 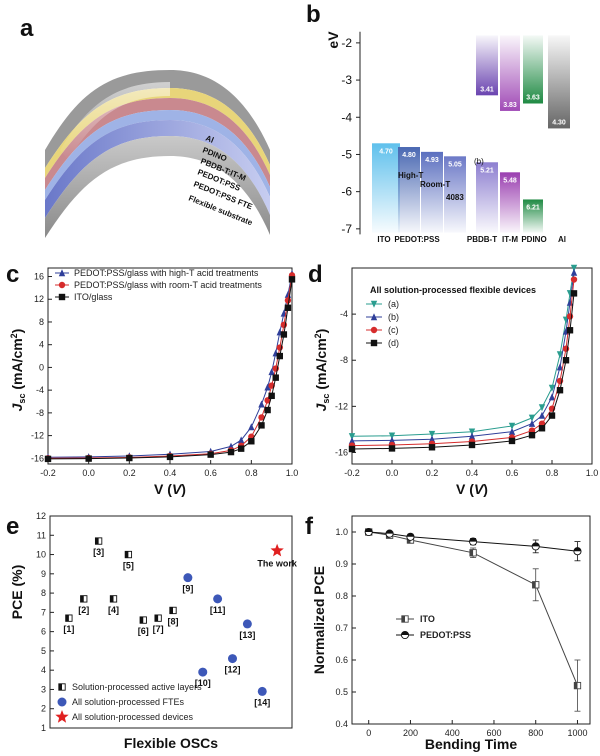 What do you see at coordinates (393, 330) in the screenshot?
I see `legend-label: (c)` at bounding box center [393, 330].